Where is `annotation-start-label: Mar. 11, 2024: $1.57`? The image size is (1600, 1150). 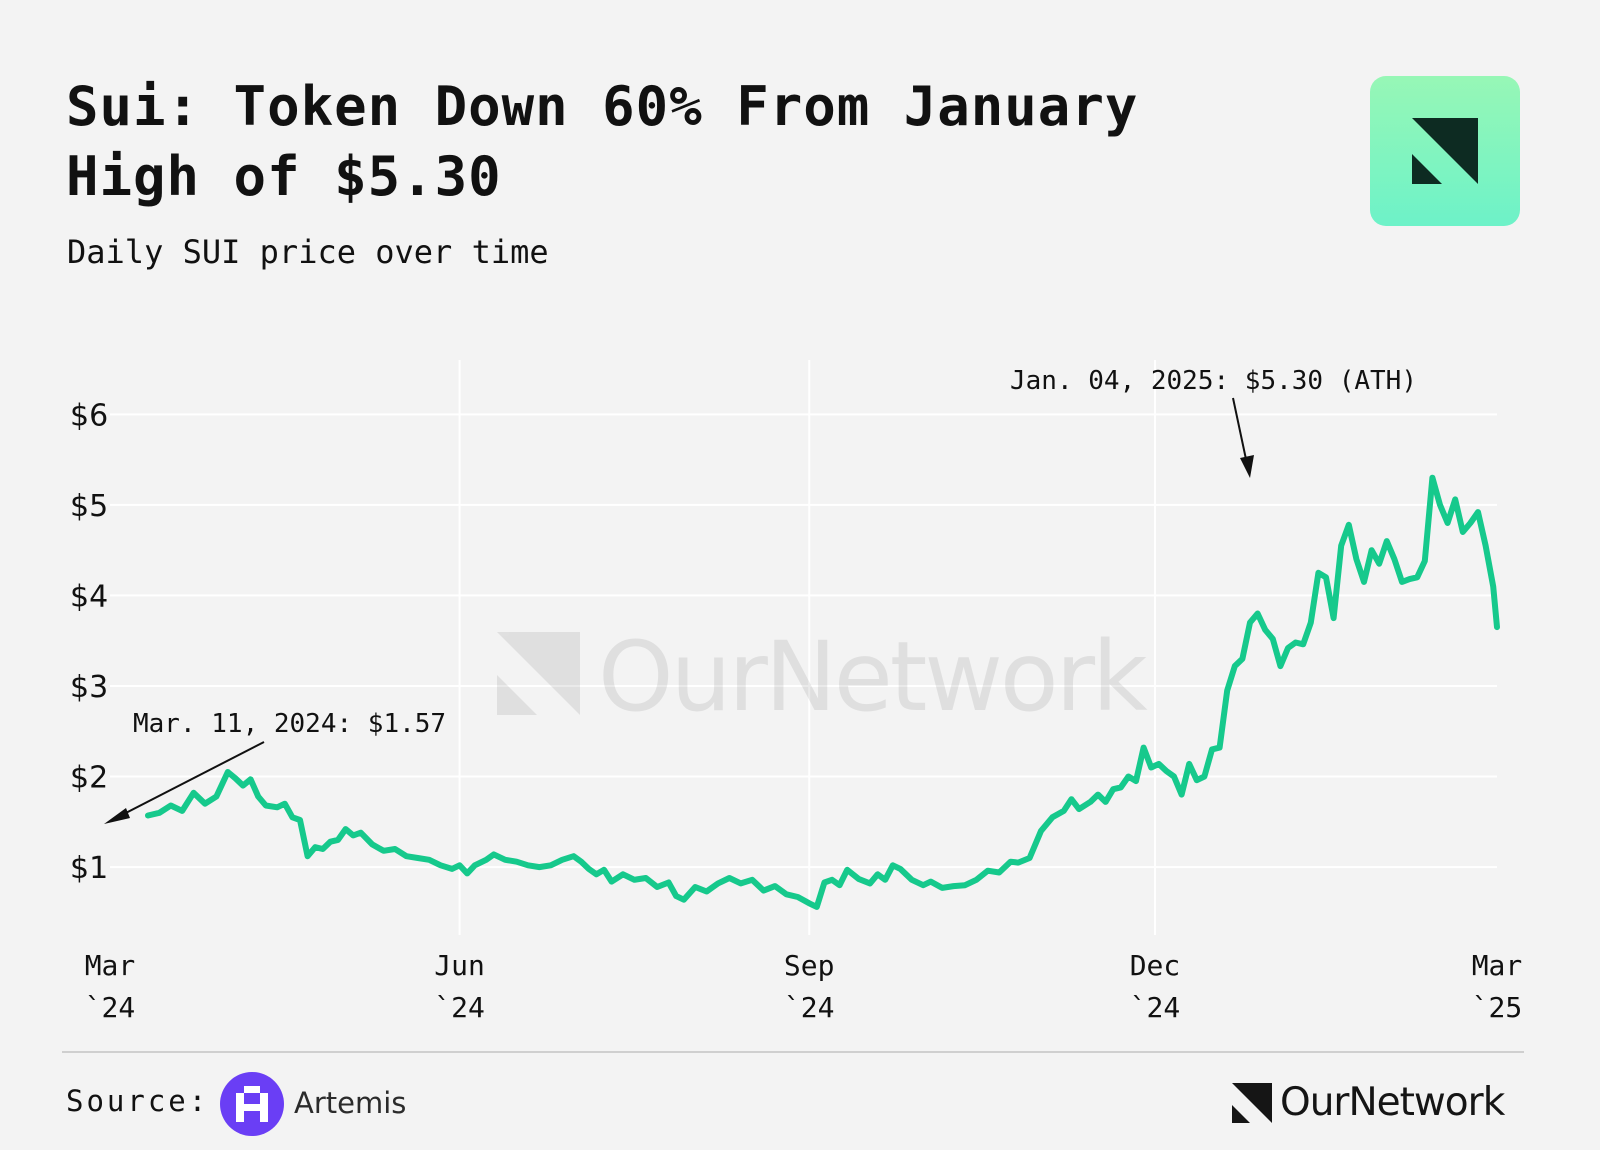 annotation-start-label: Mar. 11, 2024: $1.57 is located at coordinates (289, 724).